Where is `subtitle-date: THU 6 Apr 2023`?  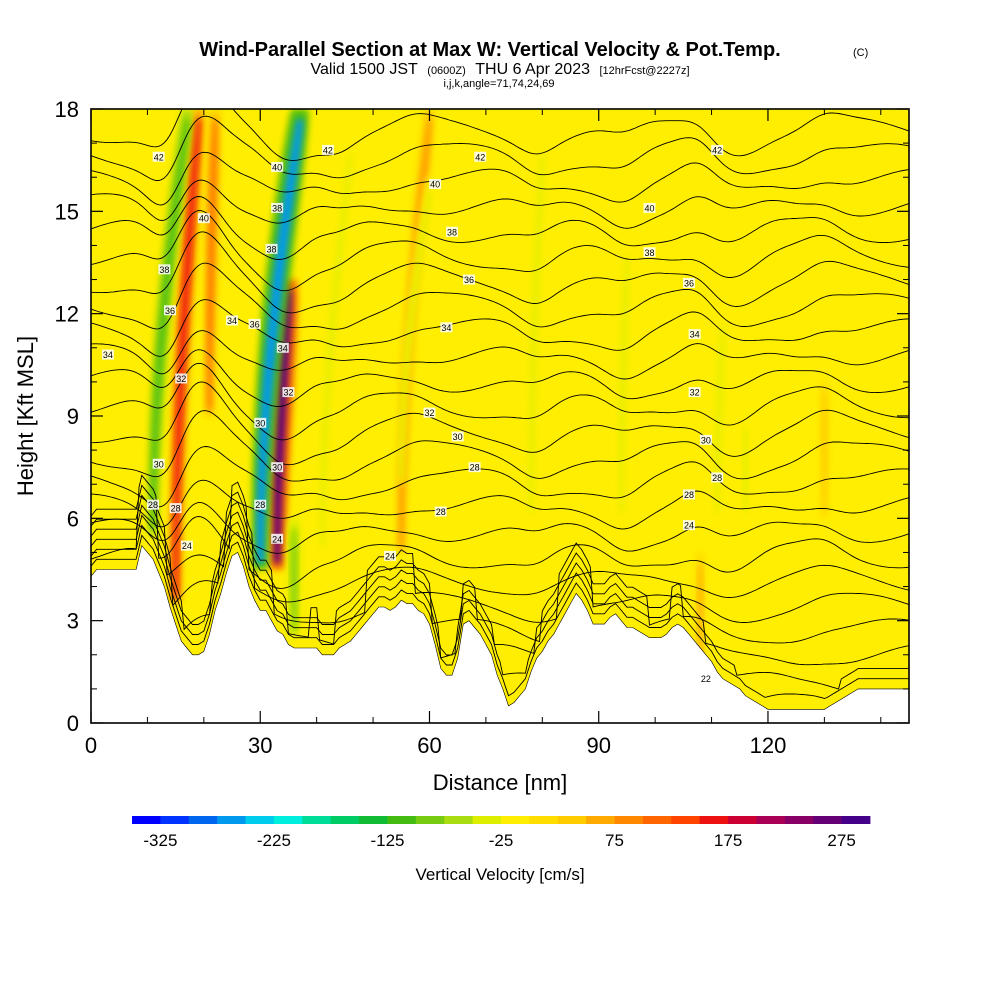 subtitle-date: THU 6 Apr 2023 is located at coordinates (532, 69).